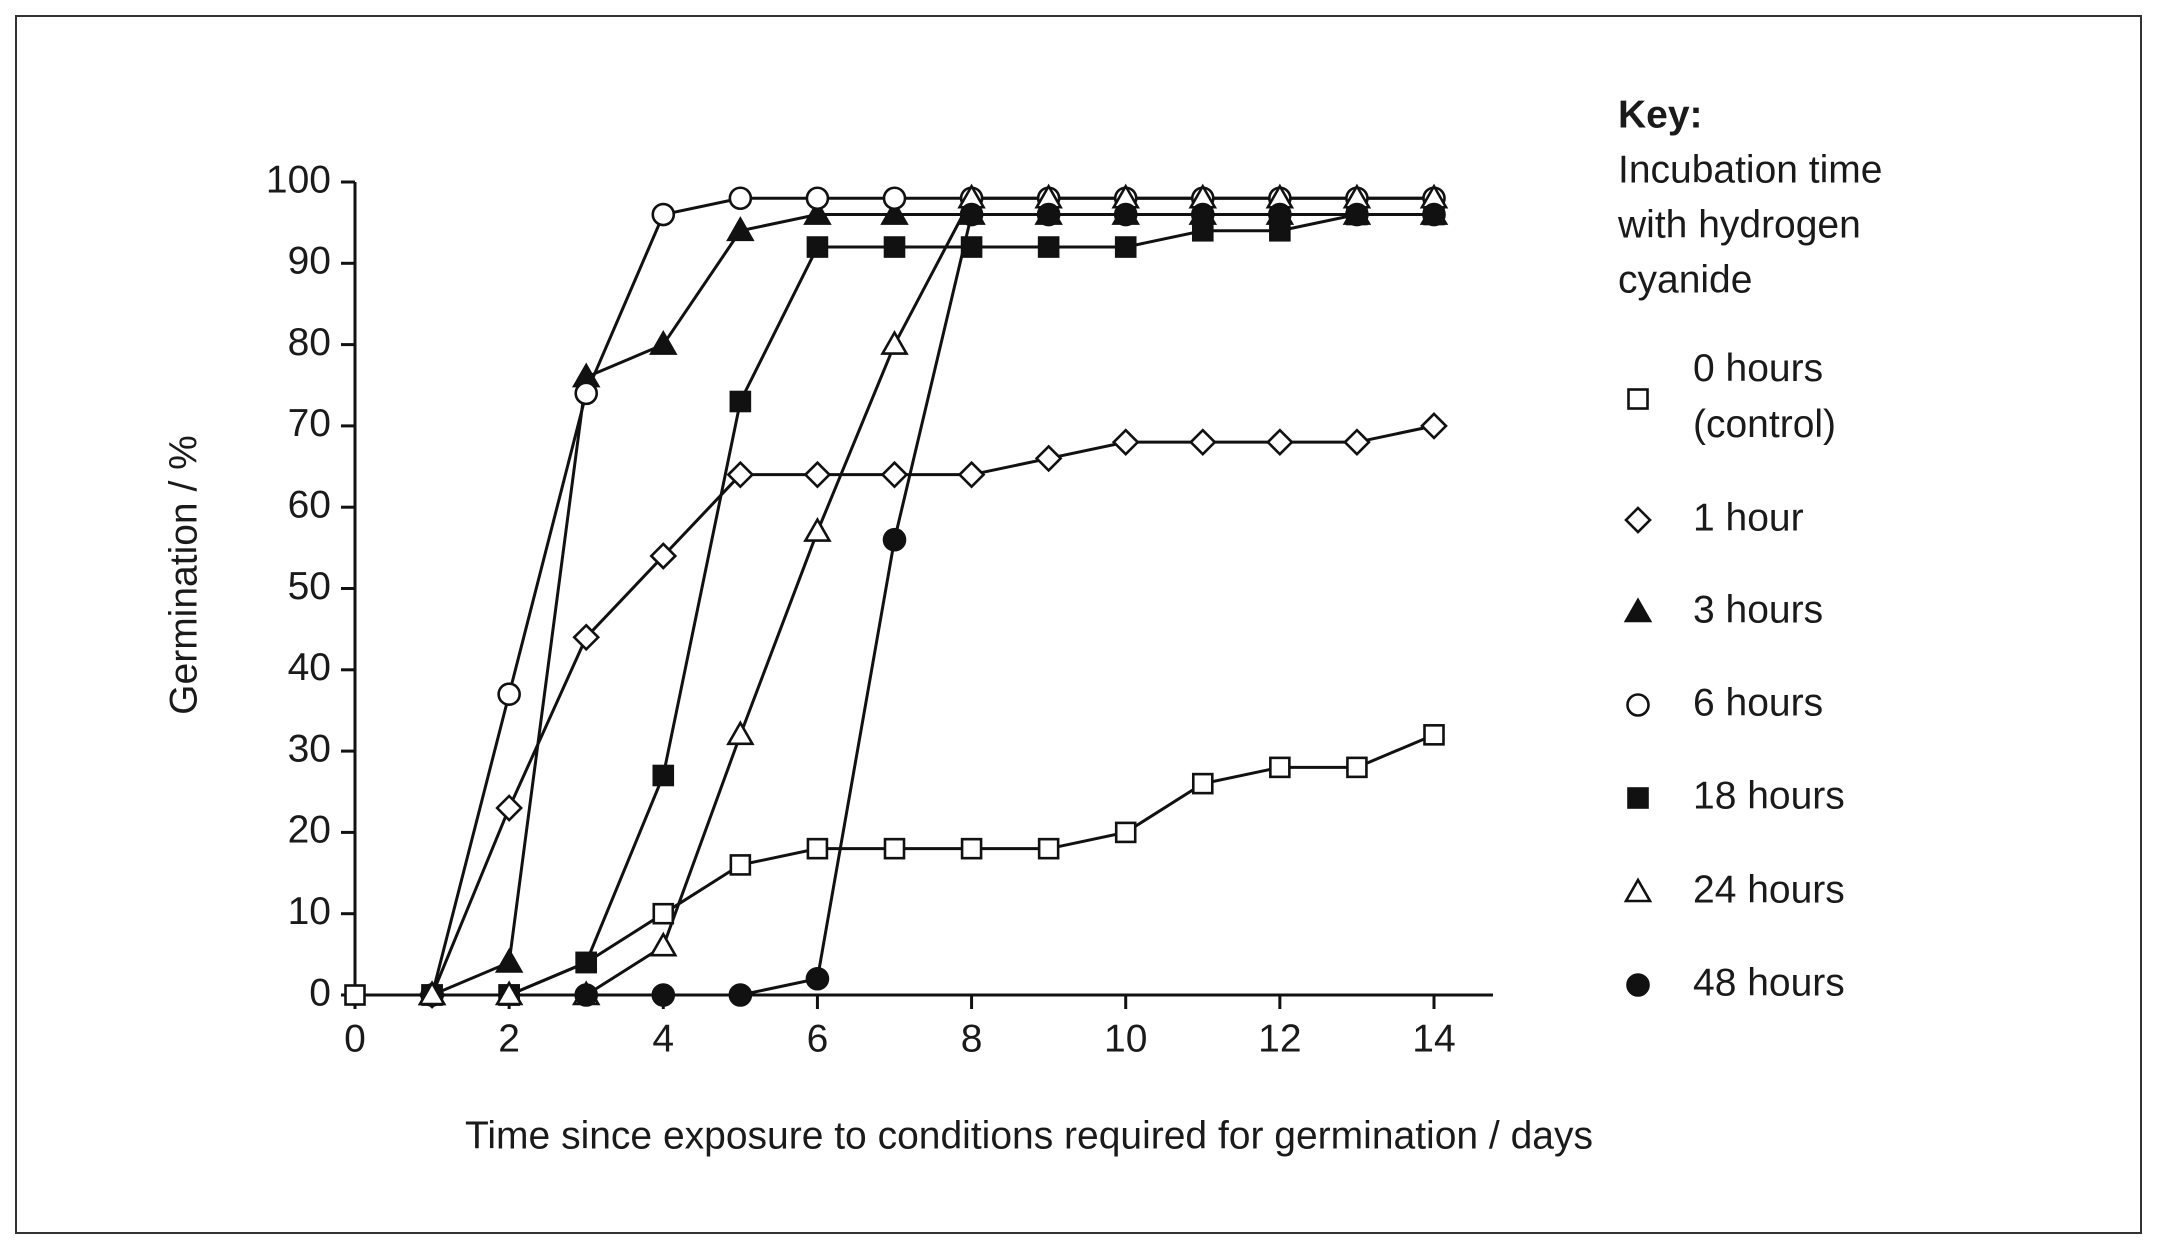  What do you see at coordinates (663, 1038) in the screenshot?
I see `x-tick-label: 4` at bounding box center [663, 1038].